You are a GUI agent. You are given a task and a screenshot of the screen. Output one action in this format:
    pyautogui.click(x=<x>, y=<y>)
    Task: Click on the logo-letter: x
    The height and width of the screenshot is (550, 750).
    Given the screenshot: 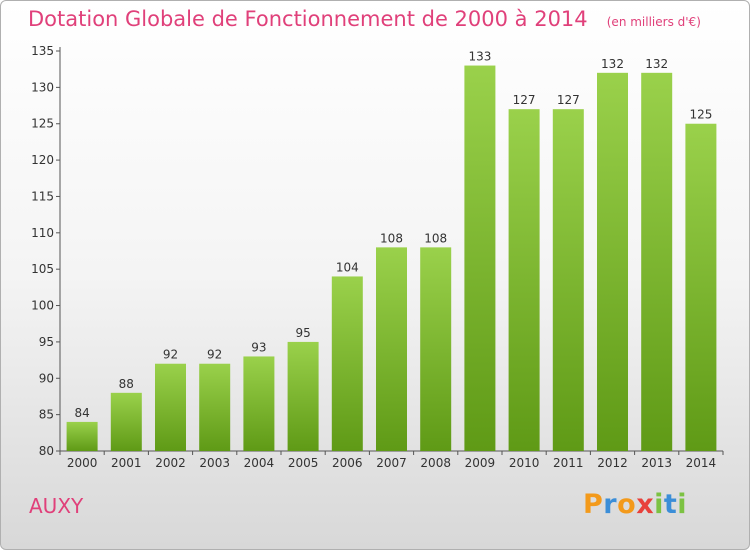 What is the action you would take?
    pyautogui.click(x=645, y=504)
    